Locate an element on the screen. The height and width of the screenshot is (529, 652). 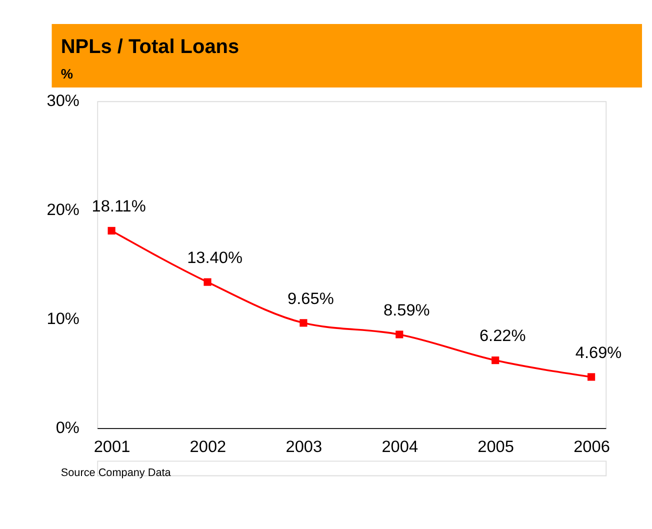
x-tick-label: 2002 is located at coordinates (208, 447).